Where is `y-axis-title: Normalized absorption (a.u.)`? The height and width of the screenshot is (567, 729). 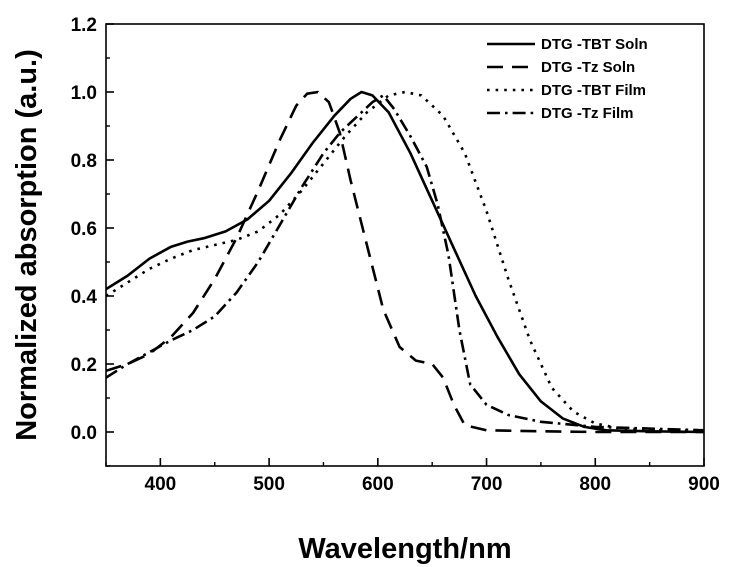 y-axis-title: Normalized absorption (a.u.) is located at coordinates (27, 245).